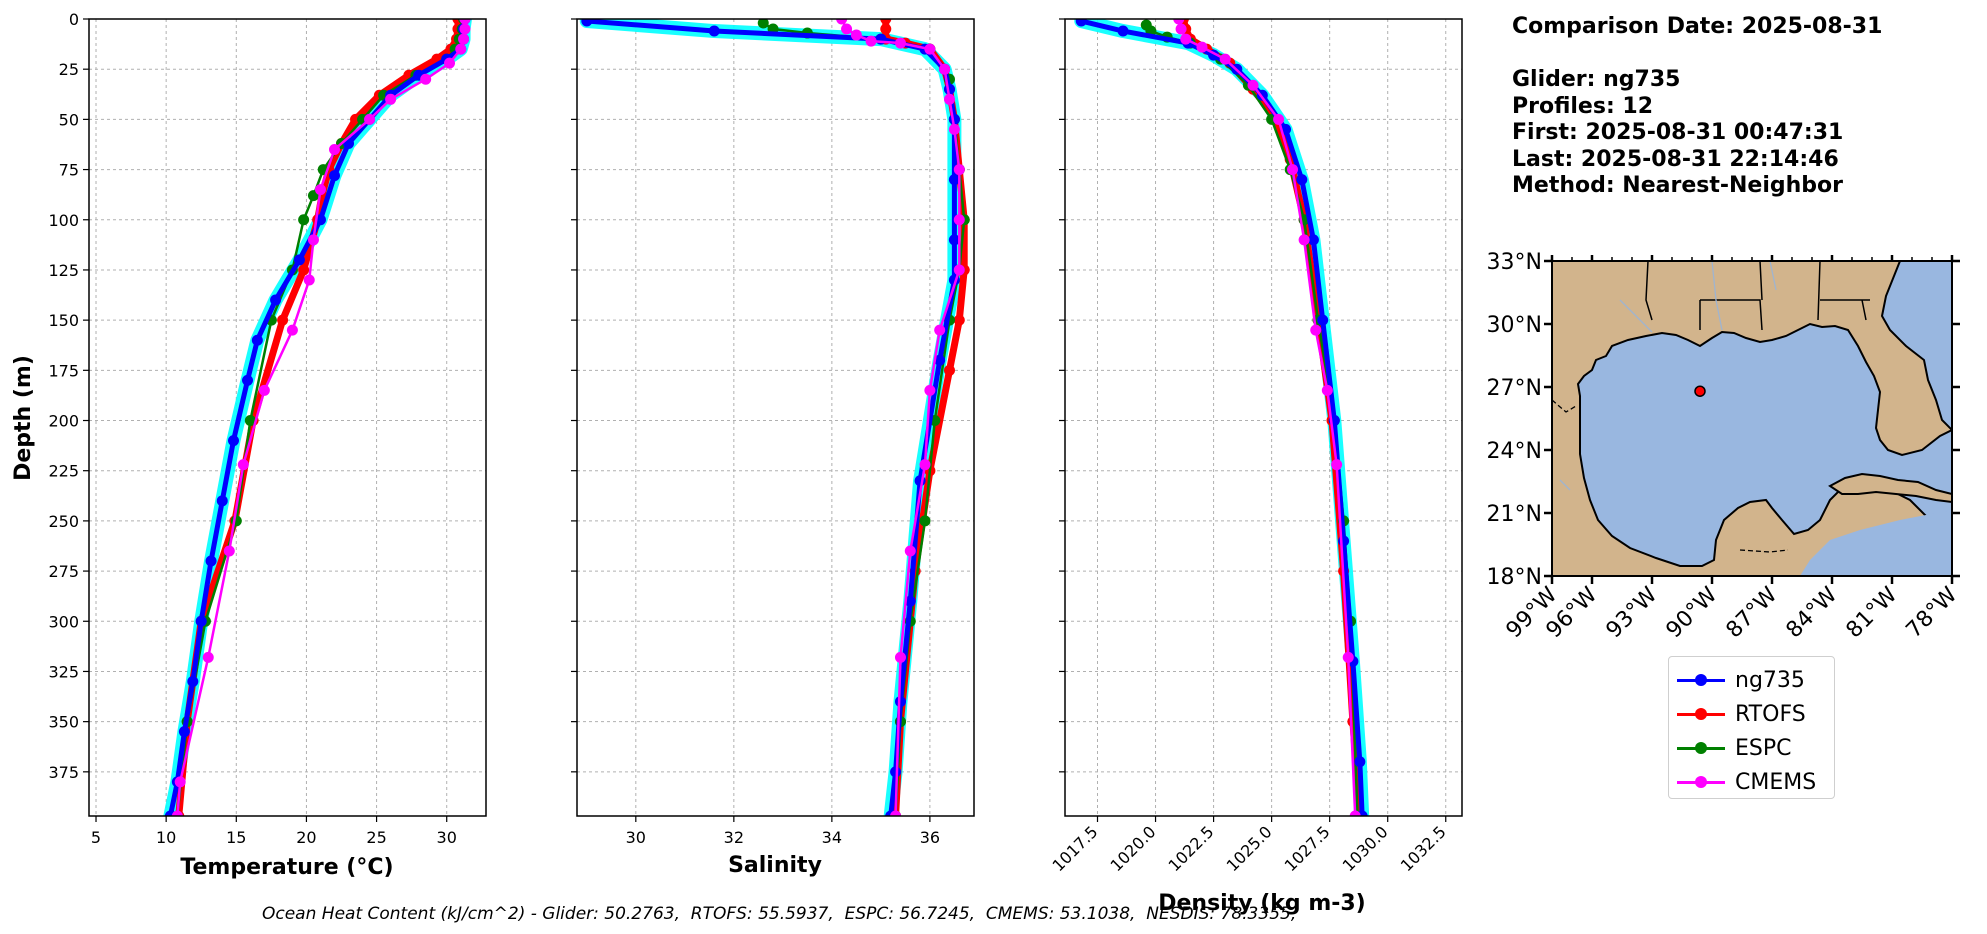  I want to click on x-tick-label: 1020.0, so click(1133, 848).